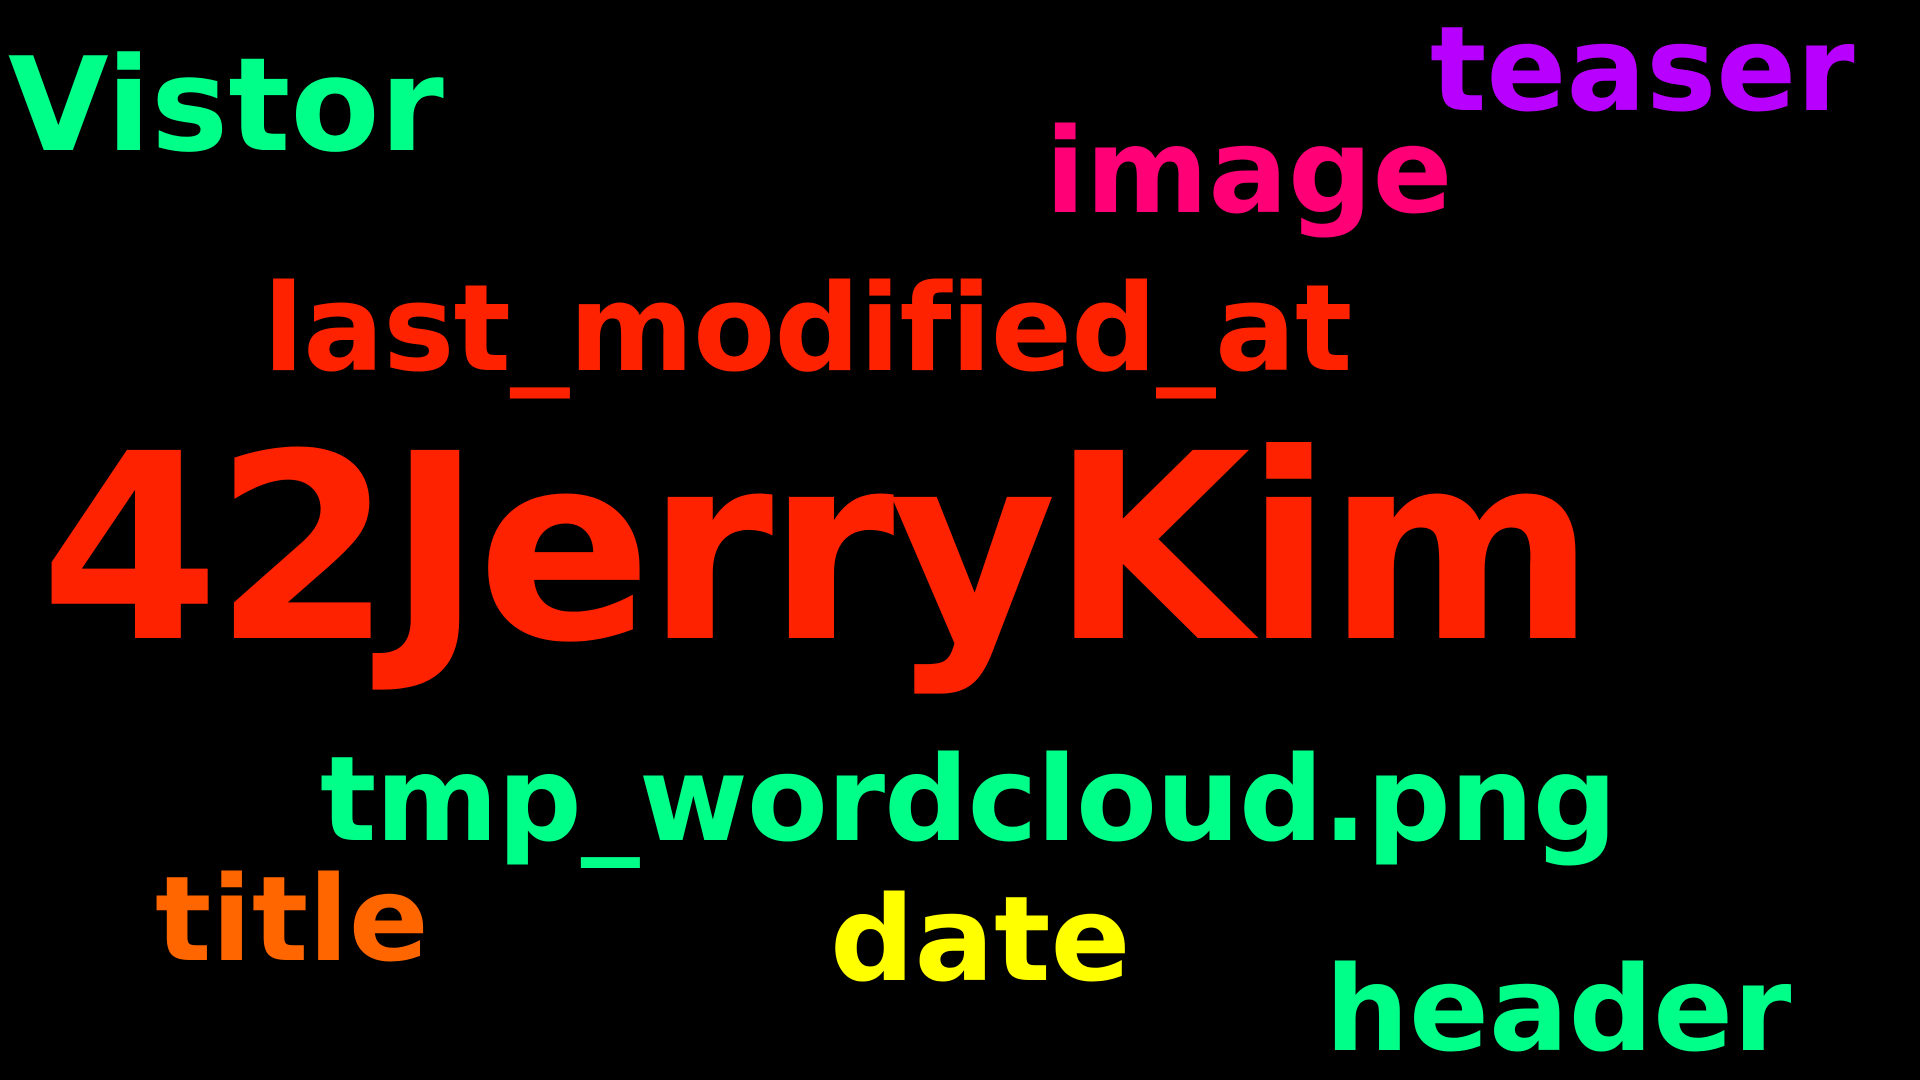  I want to click on word-last-modified-at: last_modified_at, so click(807, 329).